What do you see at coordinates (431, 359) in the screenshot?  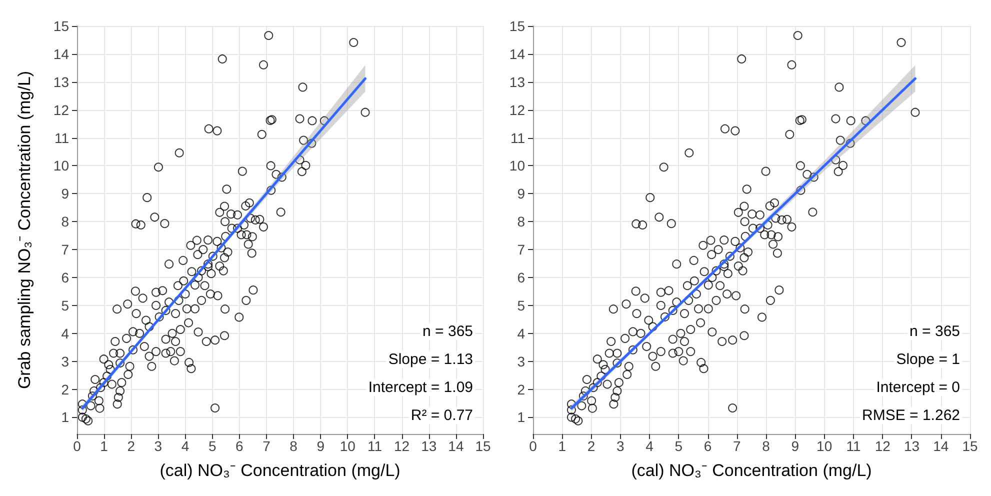 I see `annotation: Slope = 1.13` at bounding box center [431, 359].